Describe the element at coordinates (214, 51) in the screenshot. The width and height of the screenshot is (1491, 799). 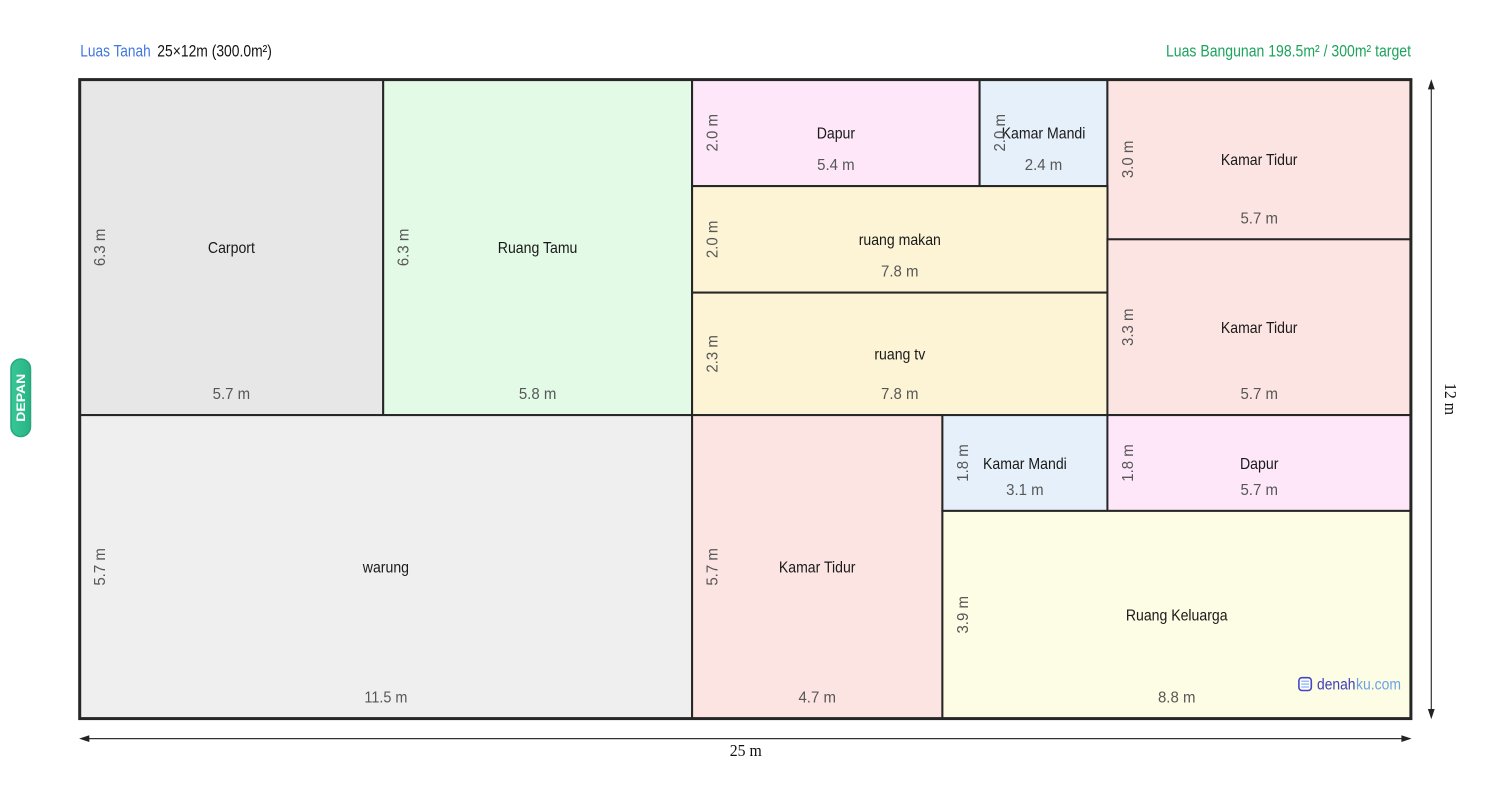
I see `svg-text: 25×12m (300.0m²)` at that location.